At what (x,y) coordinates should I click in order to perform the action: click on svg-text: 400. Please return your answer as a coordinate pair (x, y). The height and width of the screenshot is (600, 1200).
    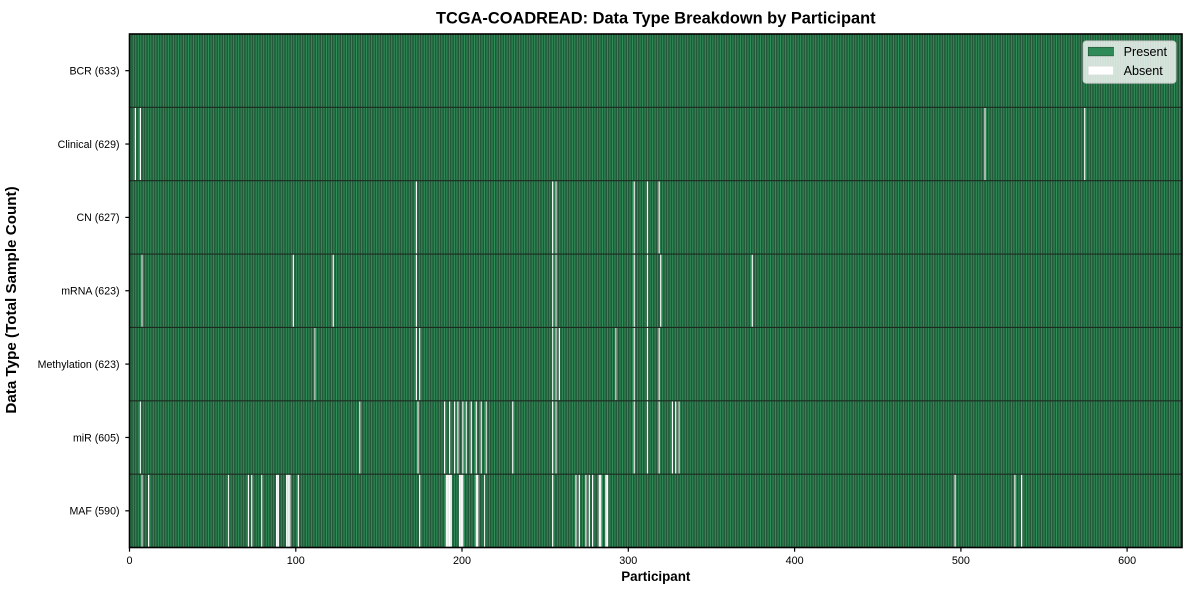
    Looking at the image, I should click on (795, 561).